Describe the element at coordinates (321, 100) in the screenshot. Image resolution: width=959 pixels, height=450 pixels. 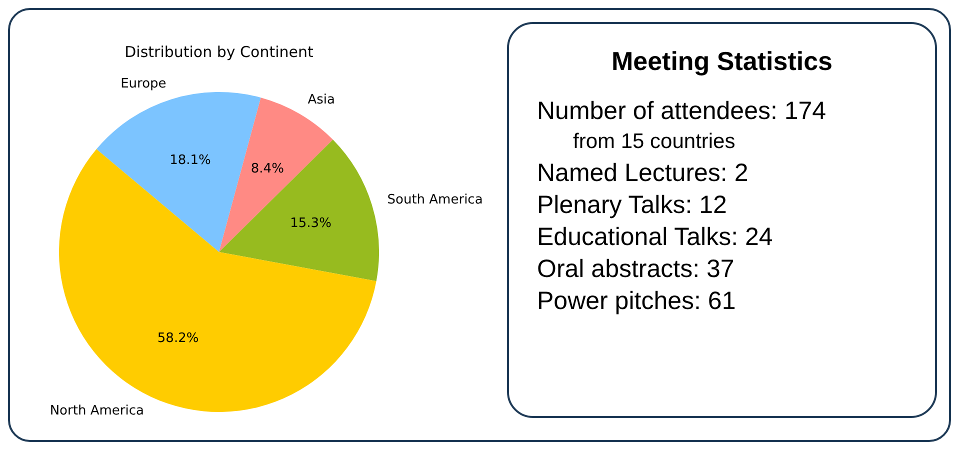
I see `slice-label: Asia` at that location.